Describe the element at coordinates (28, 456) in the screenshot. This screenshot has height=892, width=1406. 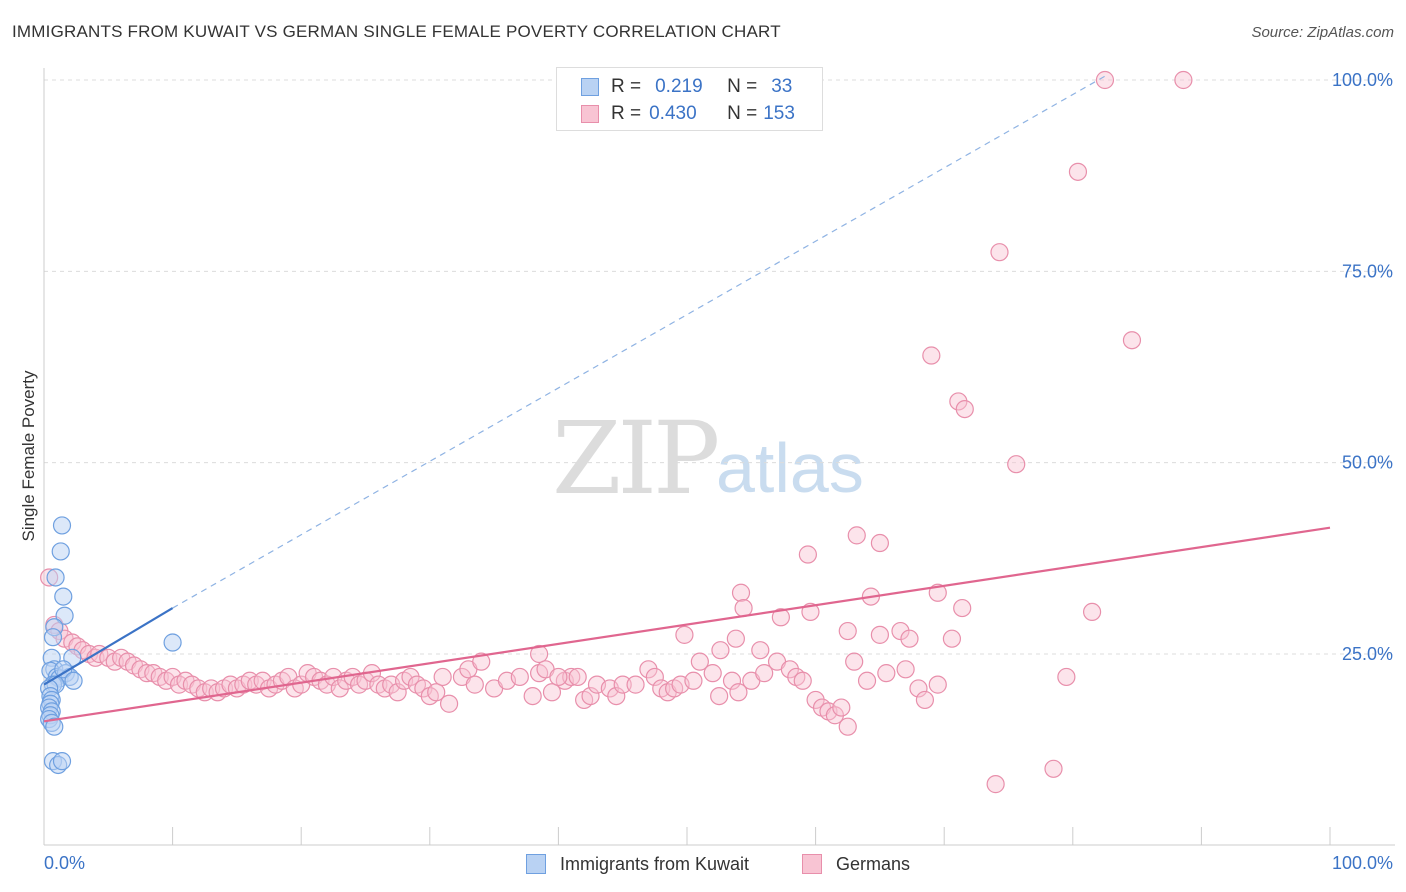
I see `y-axis-label: Single Female Poverty` at that location.